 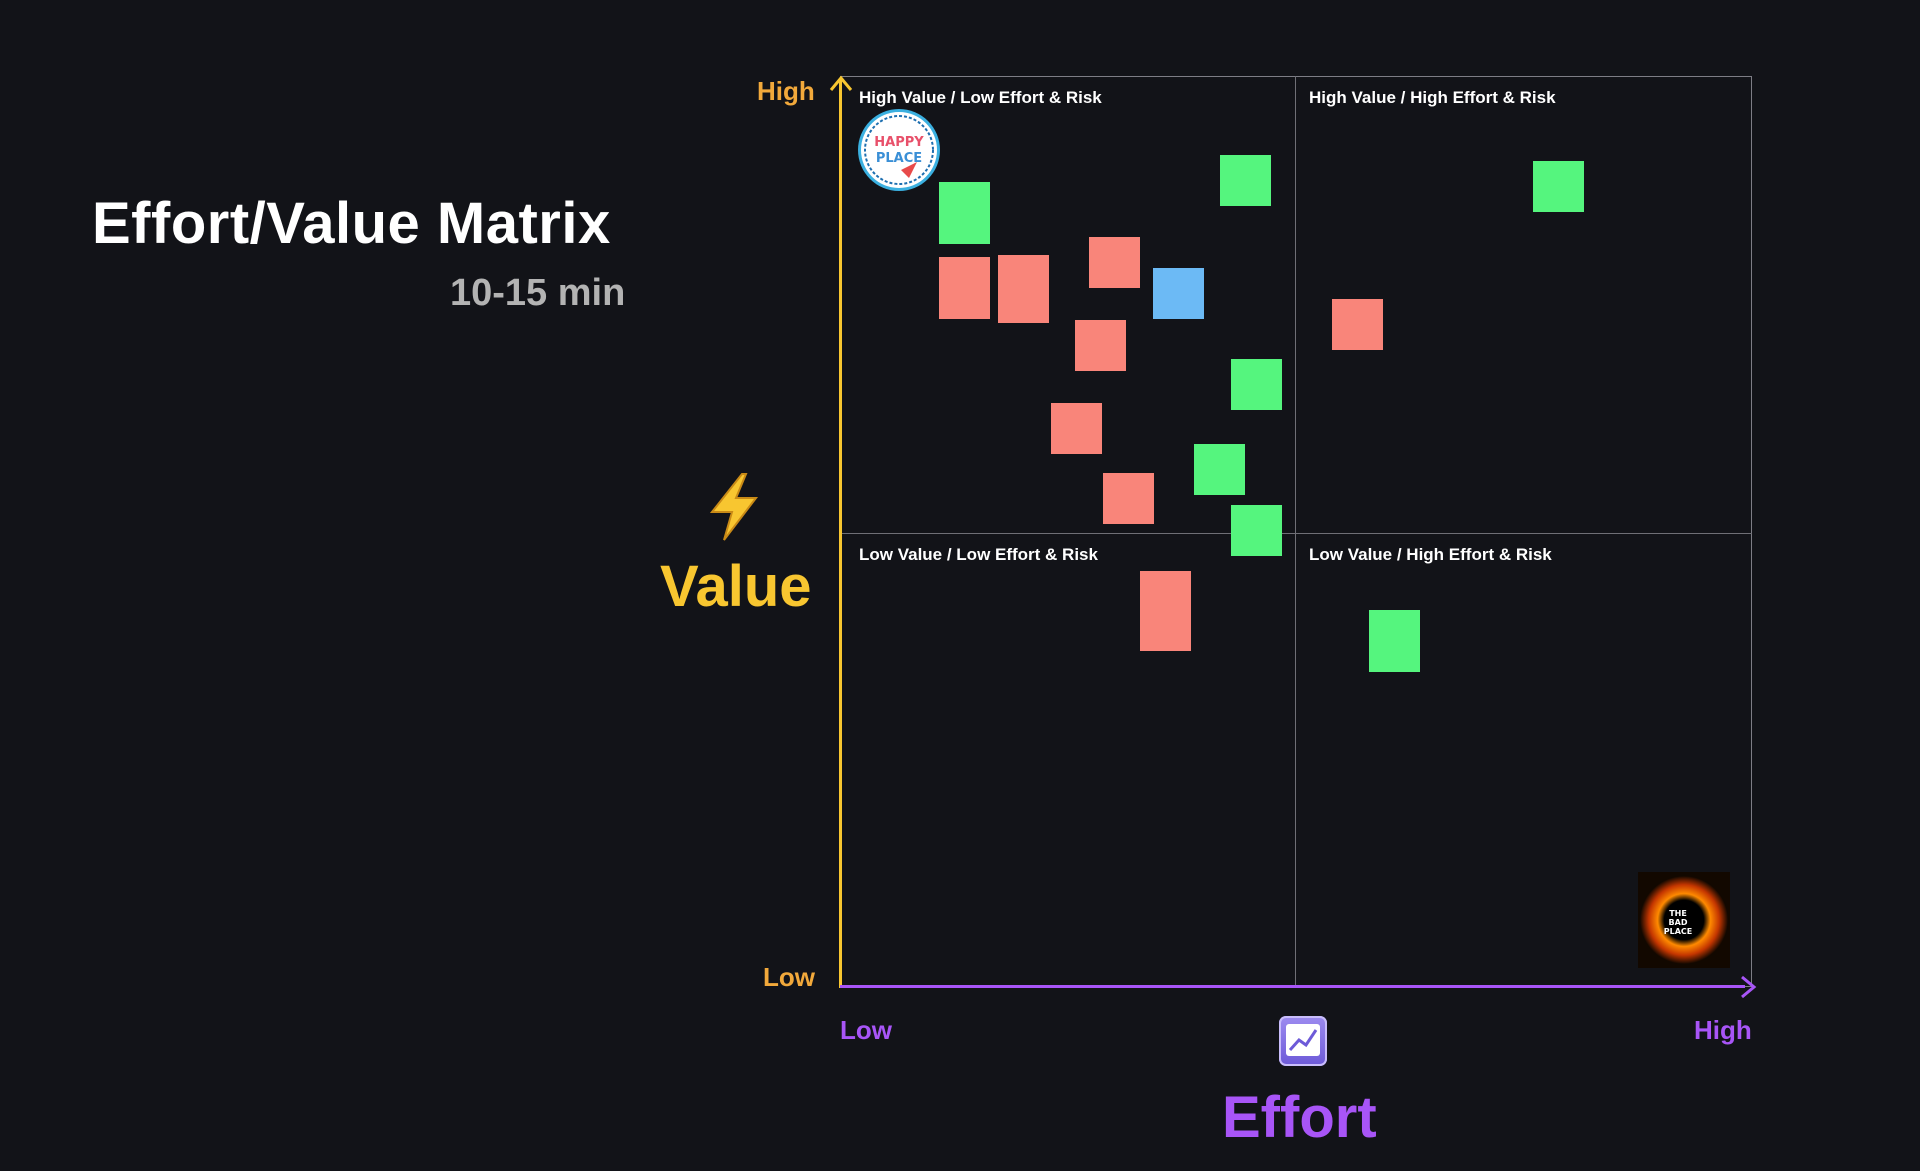 What do you see at coordinates (1678, 922) in the screenshot?
I see `svg-text: BAD` at bounding box center [1678, 922].